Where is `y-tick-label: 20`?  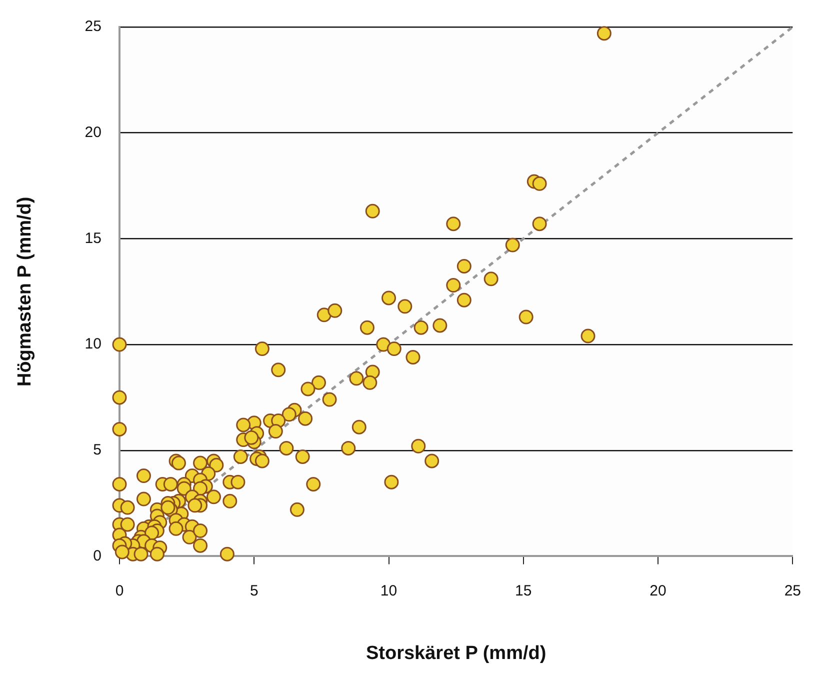
y-tick-label: 20 is located at coordinates (93, 132).